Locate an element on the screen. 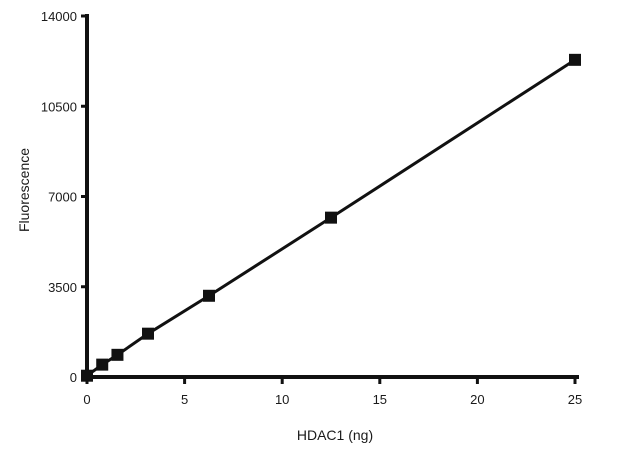 The height and width of the screenshot is (452, 626). x-tick-label: 20 is located at coordinates (477, 399).